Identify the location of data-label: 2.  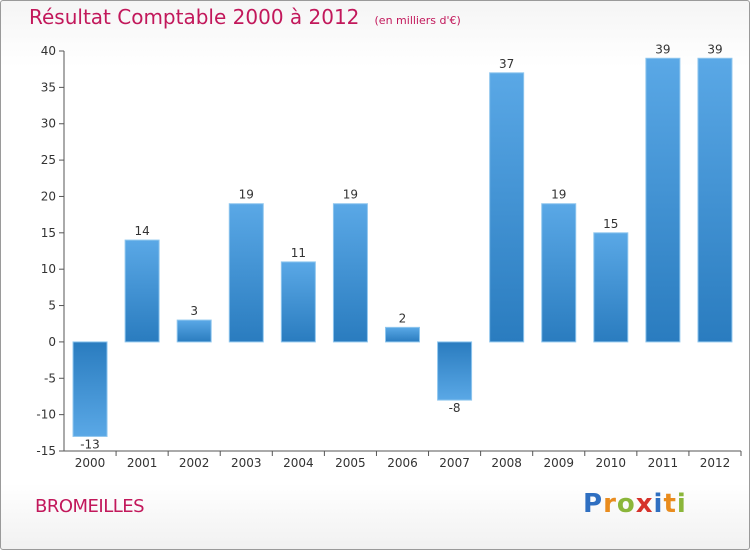
(403, 318).